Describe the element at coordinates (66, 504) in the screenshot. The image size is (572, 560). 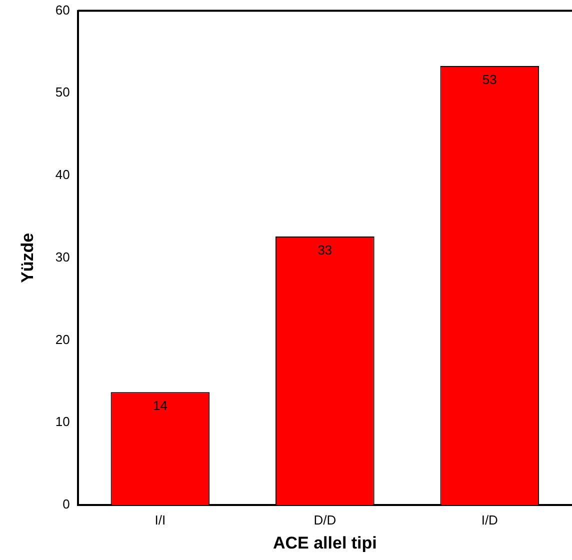
I see `y-tick-label: 0` at that location.